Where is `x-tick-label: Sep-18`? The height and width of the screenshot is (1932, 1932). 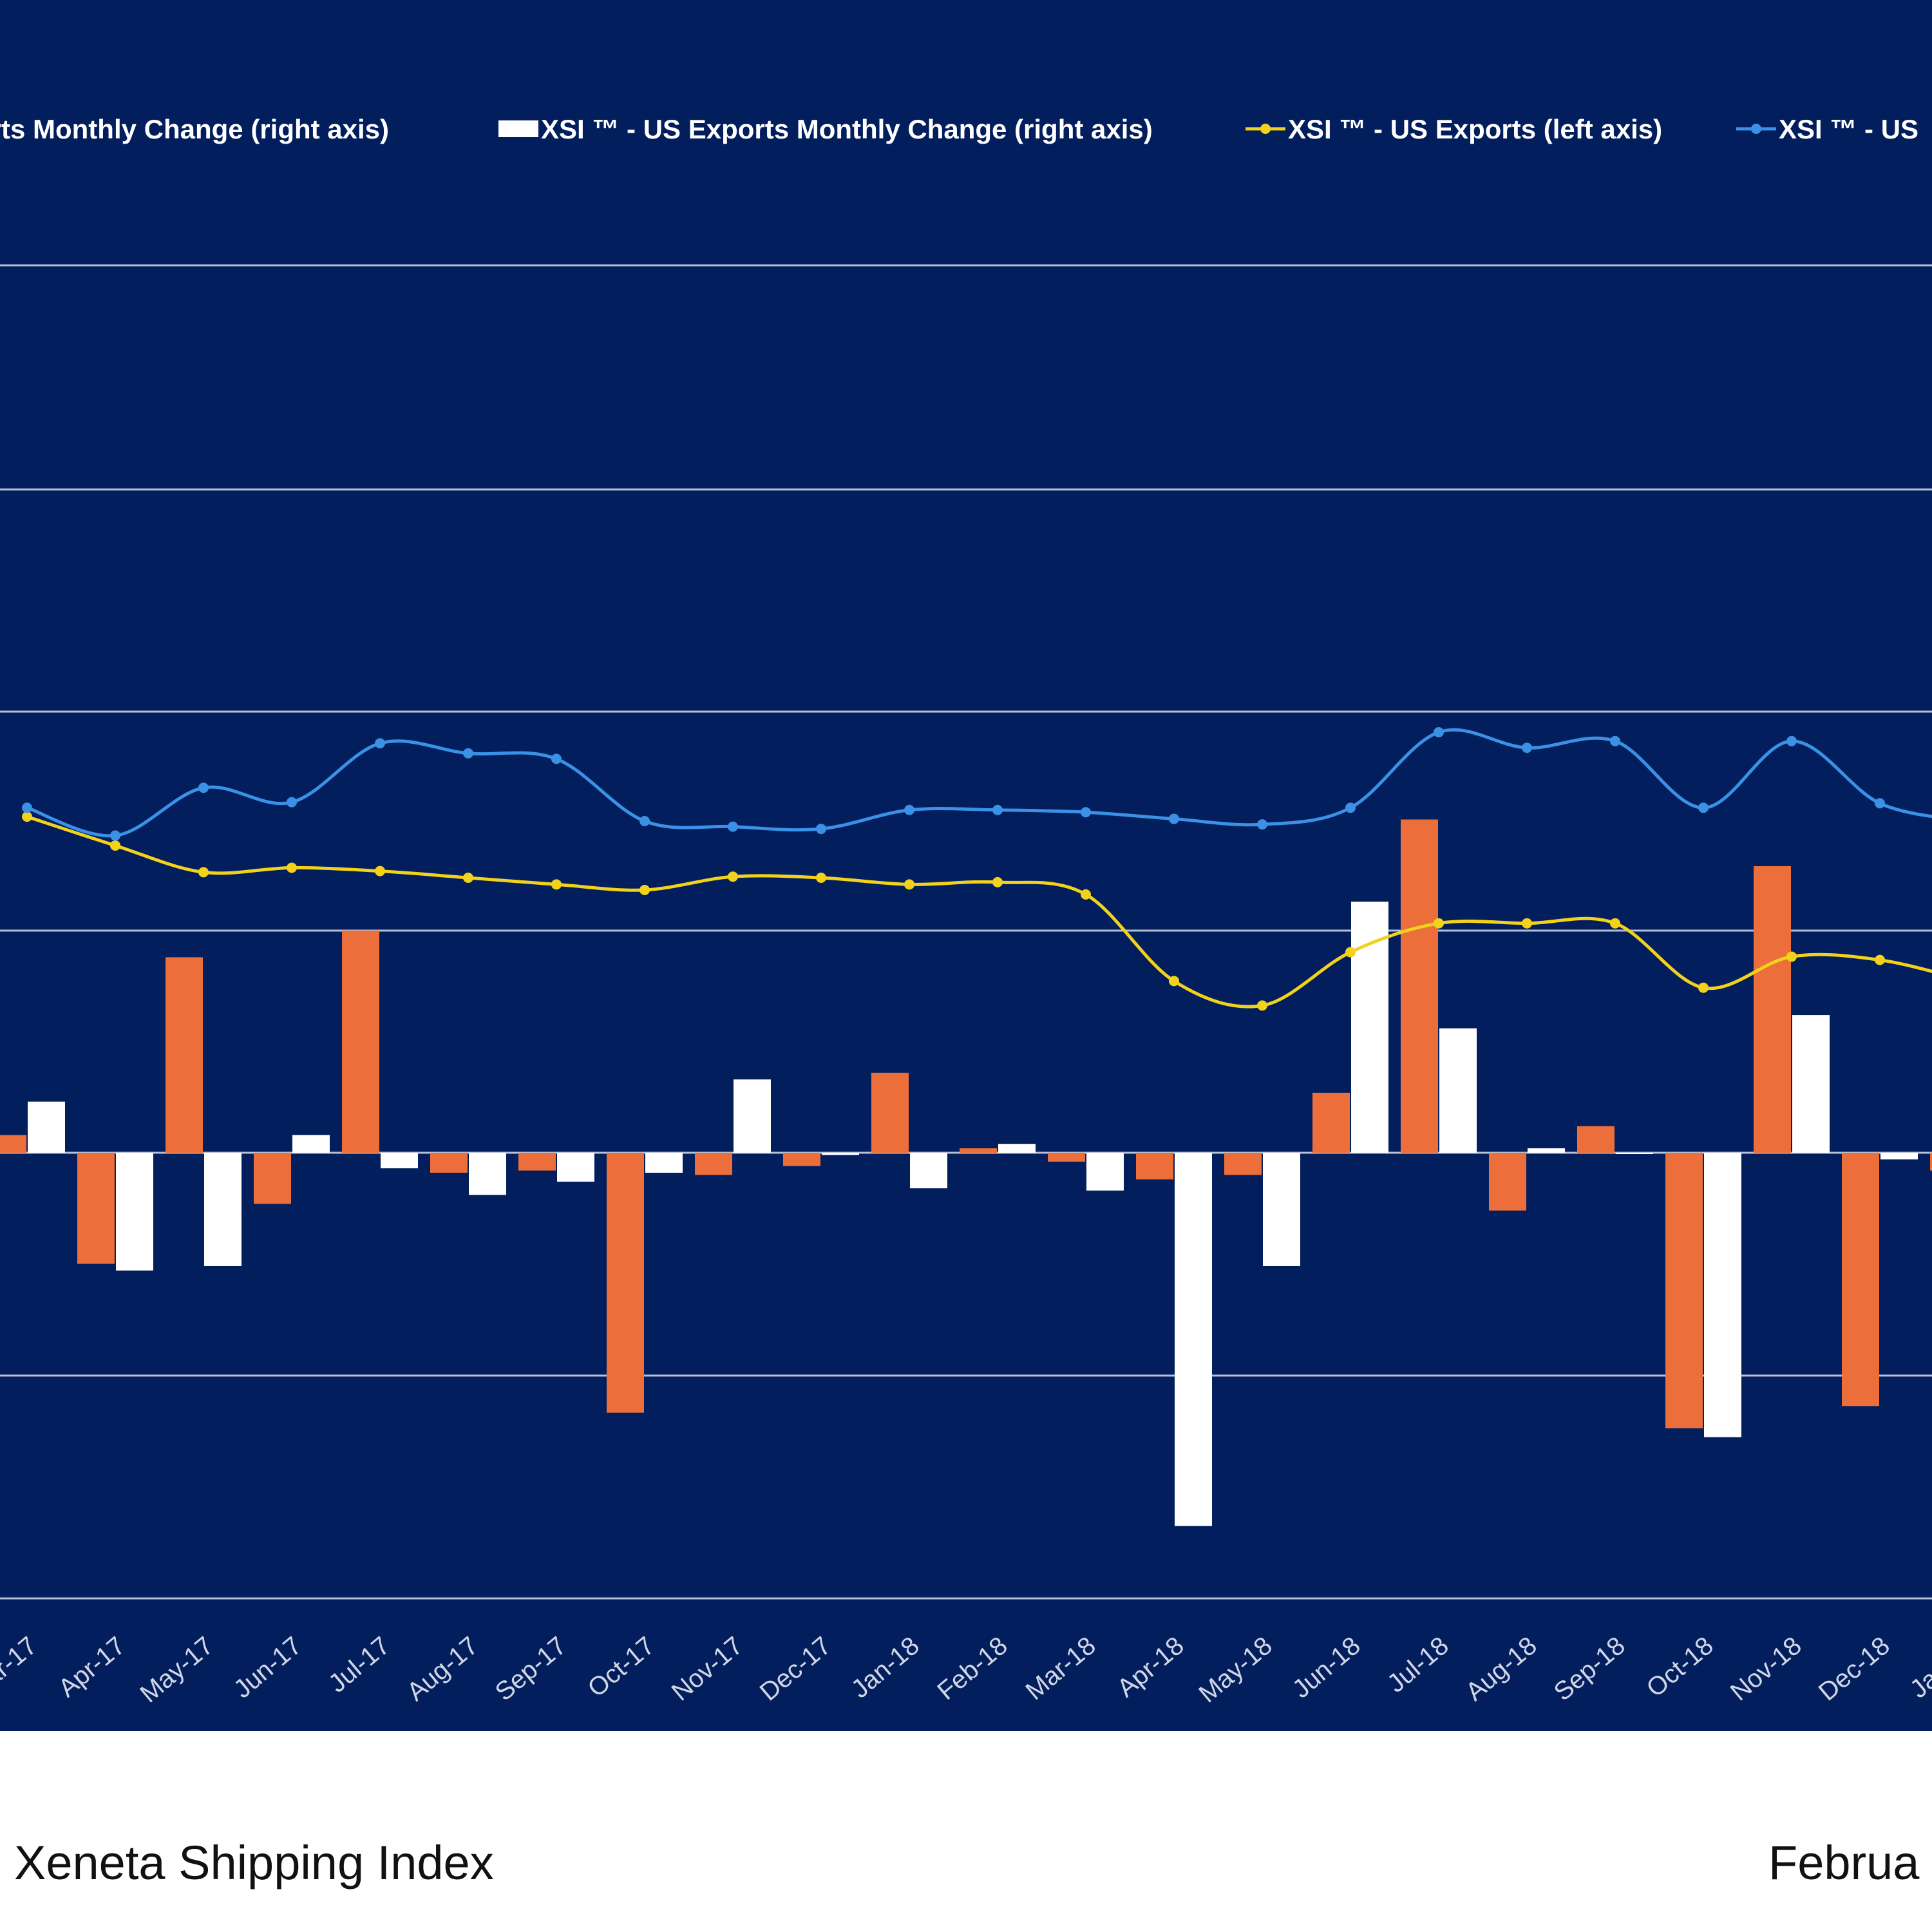
x-tick-label: Sep-18 is located at coordinates (1590, 1669).